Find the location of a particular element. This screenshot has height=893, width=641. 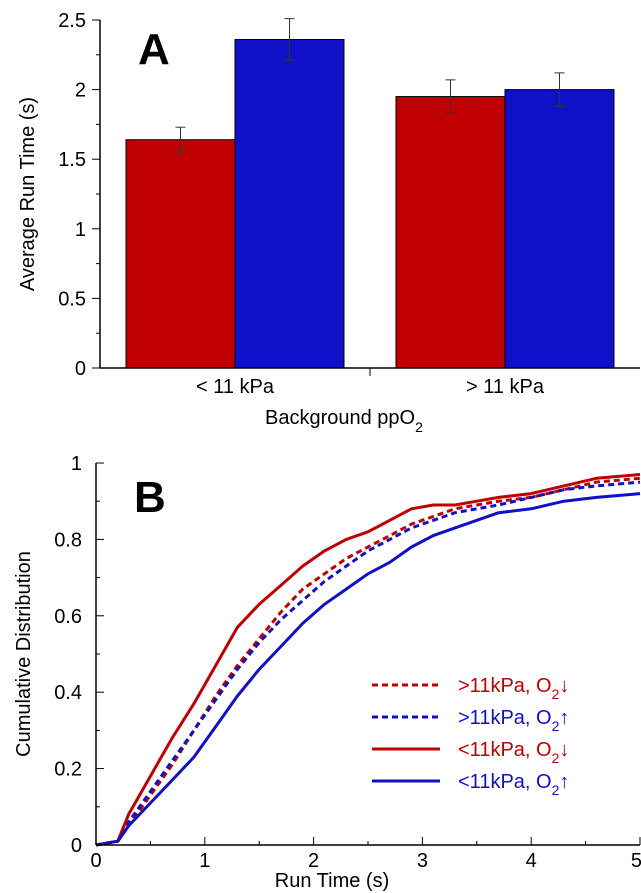

legend-label: <11kPa, O2↑ is located at coordinates (513, 784).